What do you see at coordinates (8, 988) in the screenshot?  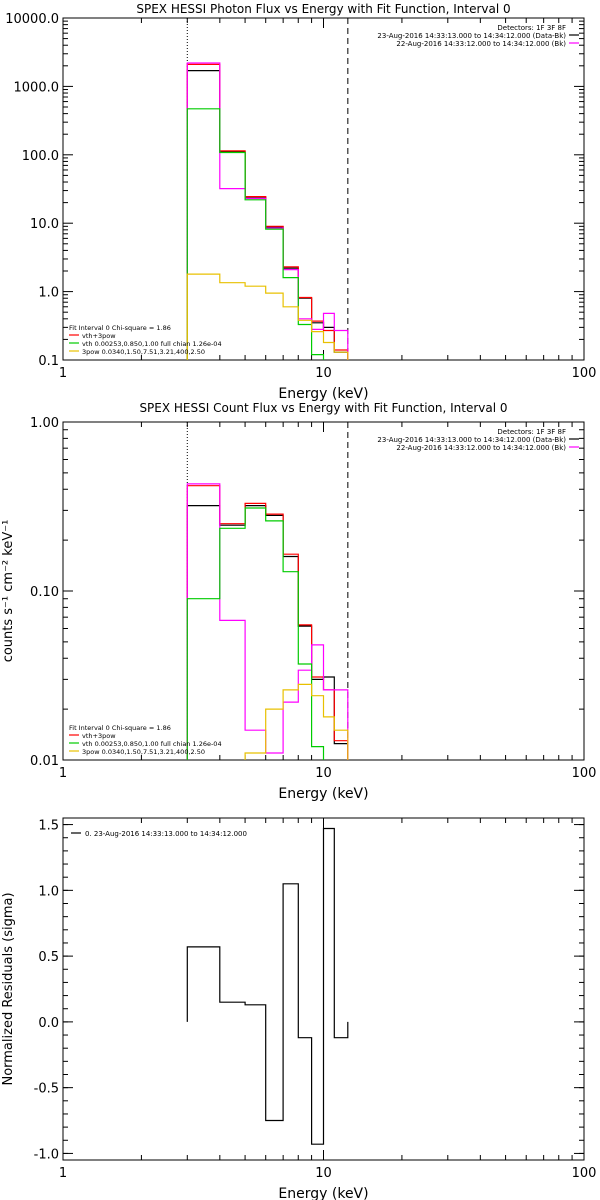 I see `y-axis-label: Normalized Residuals (sigma)` at bounding box center [8, 988].